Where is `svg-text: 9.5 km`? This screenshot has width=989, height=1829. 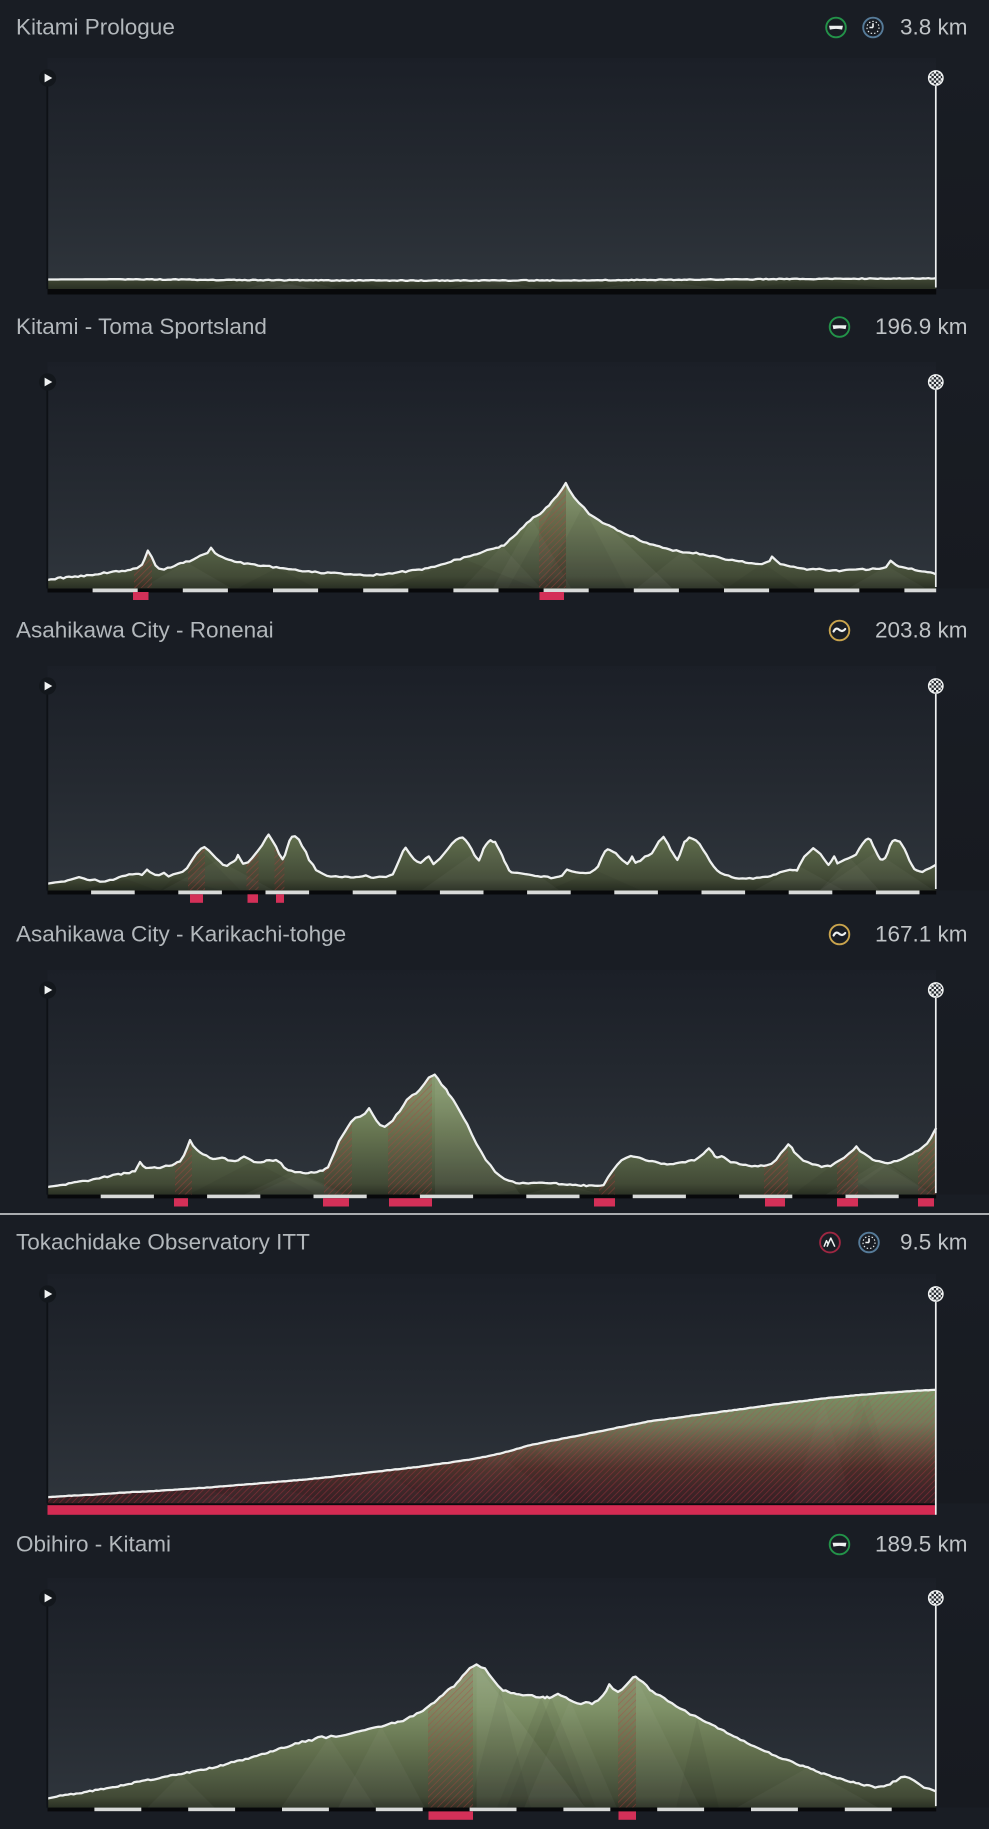 svg-text: 9.5 km is located at coordinates (934, 1242).